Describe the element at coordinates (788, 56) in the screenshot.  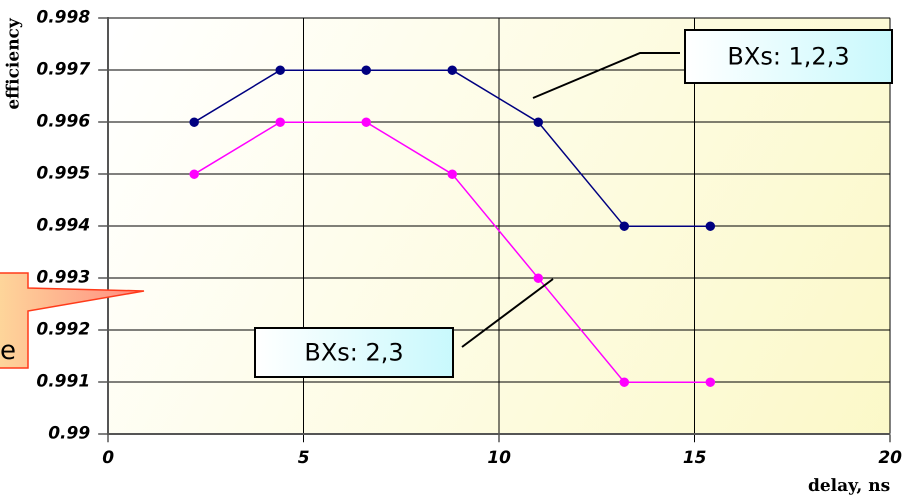
I see `text: BXs: 1,2,3` at that location.